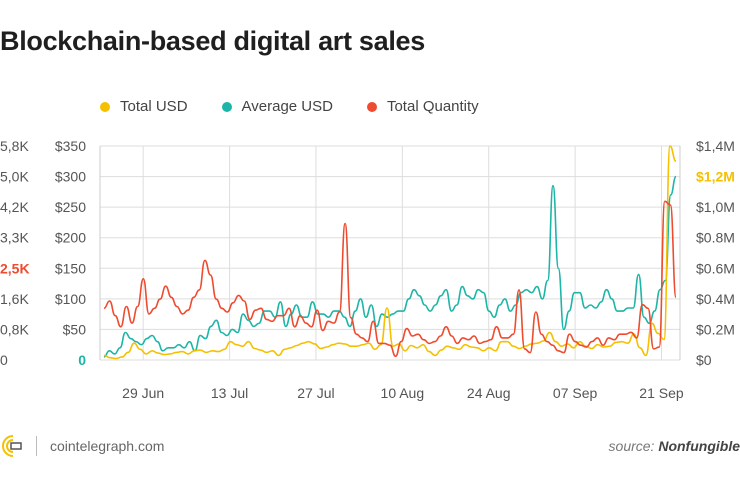 The height and width of the screenshot is (492, 740). Describe the element at coordinates (715, 177) in the screenshot. I see `y-tick-label-total-usd: $1,2M` at that location.